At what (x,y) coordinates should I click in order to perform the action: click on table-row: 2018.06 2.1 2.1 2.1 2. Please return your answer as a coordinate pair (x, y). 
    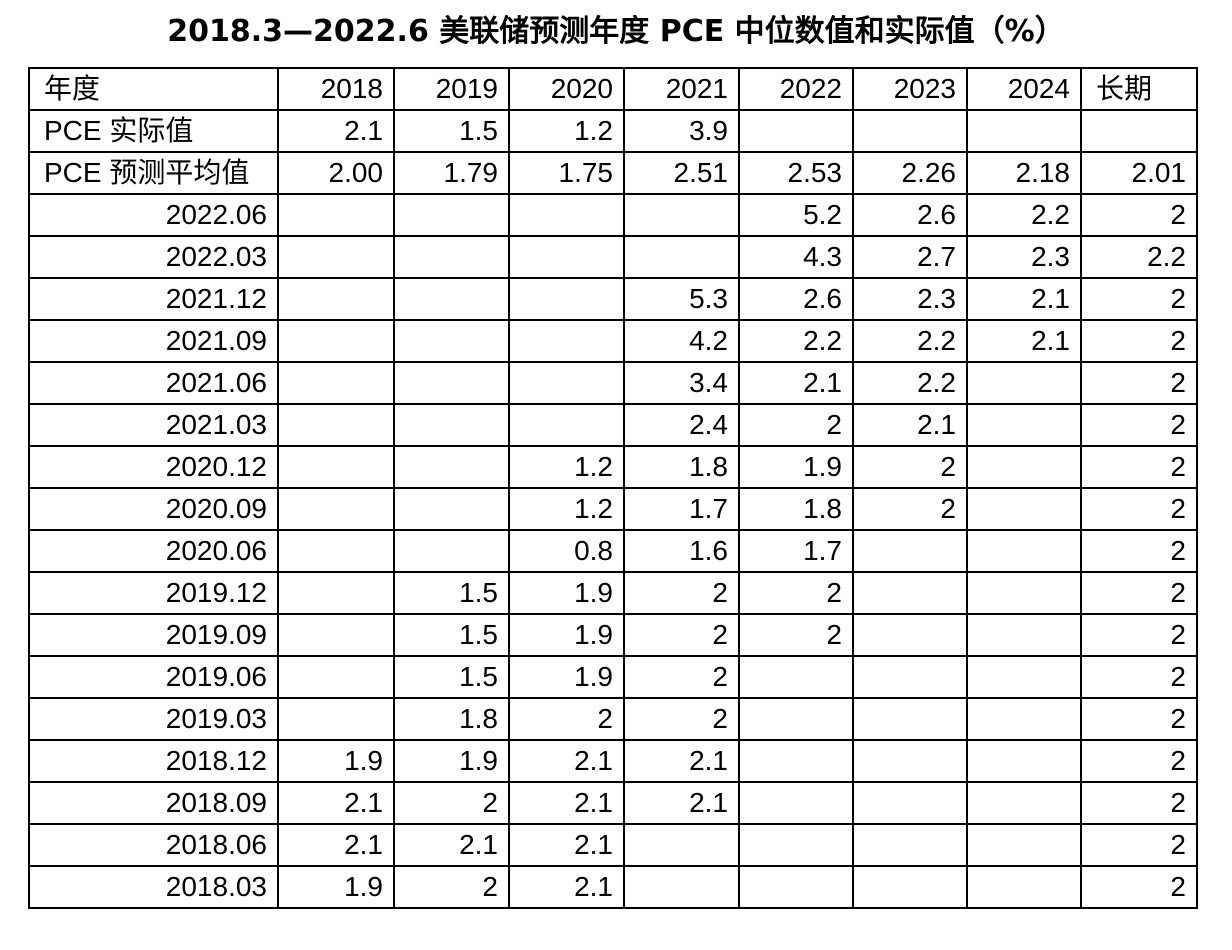
    Looking at the image, I should click on (613, 845).